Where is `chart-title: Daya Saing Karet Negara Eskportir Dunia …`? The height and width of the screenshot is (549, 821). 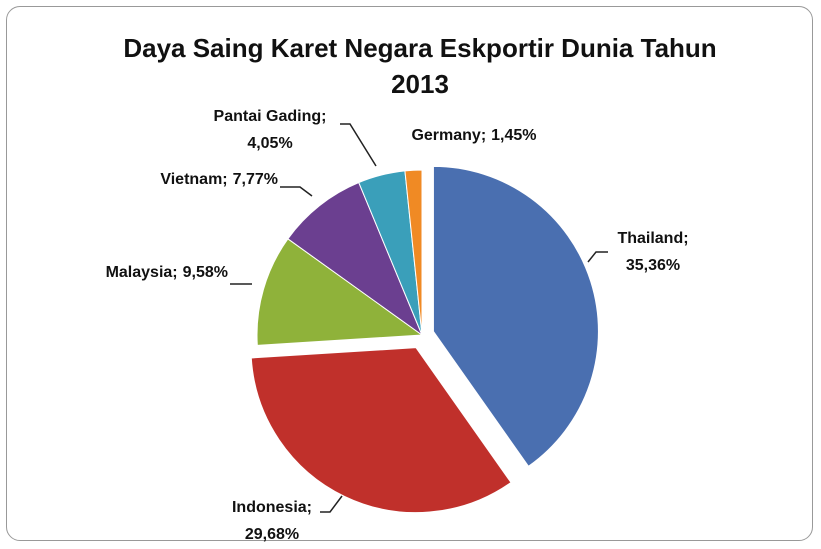 chart-title: Daya Saing Karet Negara Eskportir Dunia … is located at coordinates (420, 66).